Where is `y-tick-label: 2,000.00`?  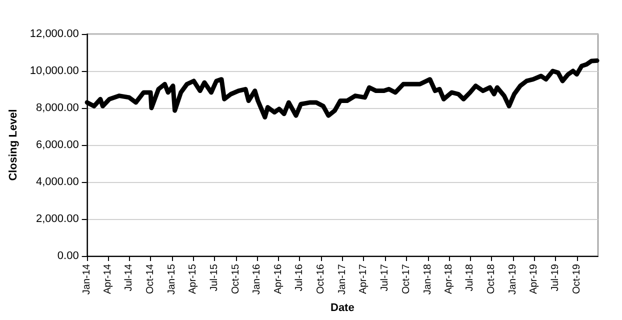
y-tick-label: 2,000.00 is located at coordinates (57, 219).